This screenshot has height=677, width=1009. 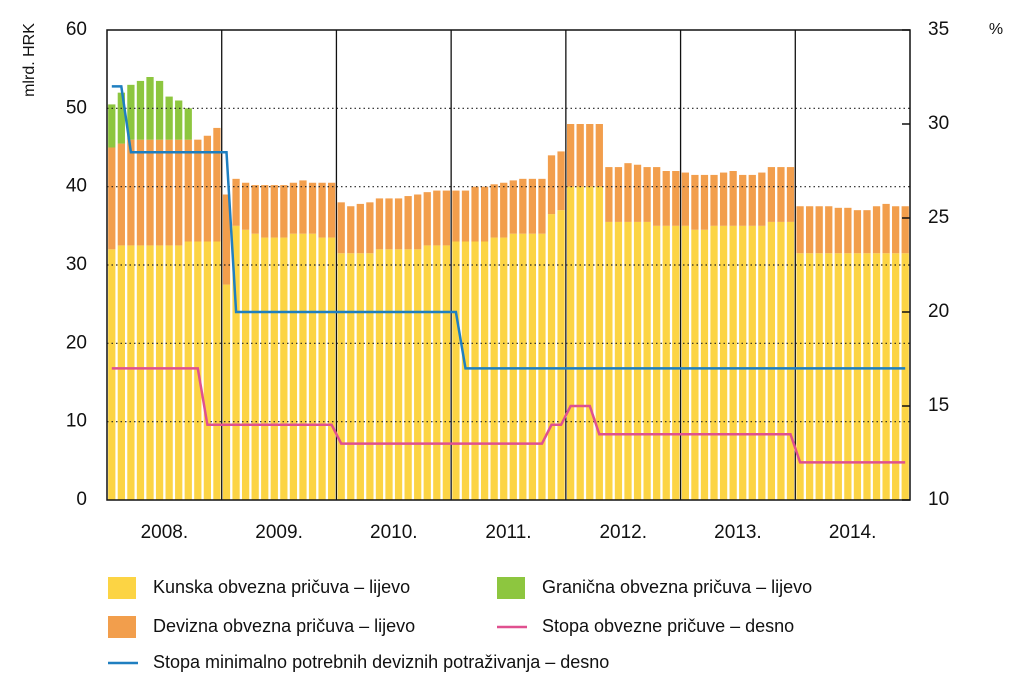 I want to click on y2-tick-label: 25, so click(x=938, y=217).